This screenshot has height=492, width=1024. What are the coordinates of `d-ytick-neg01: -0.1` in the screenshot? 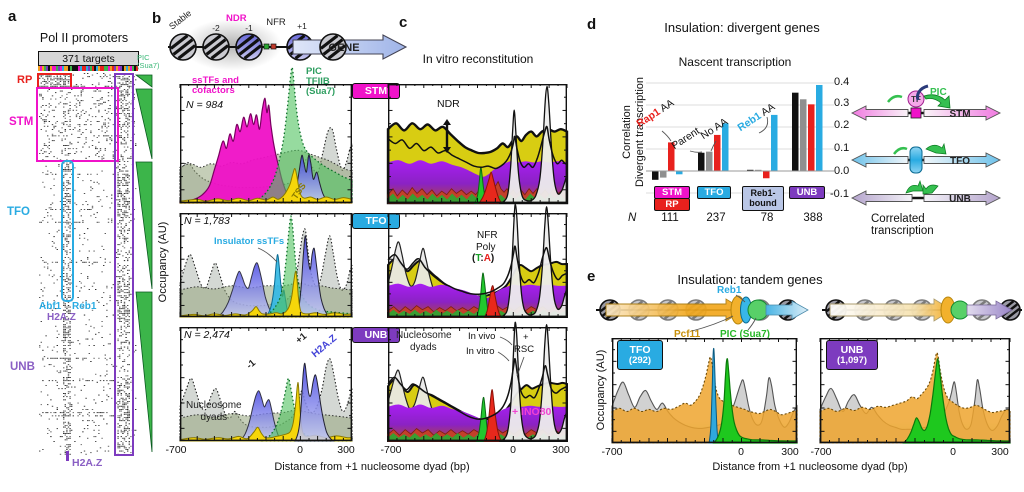 It's located at (839, 194).